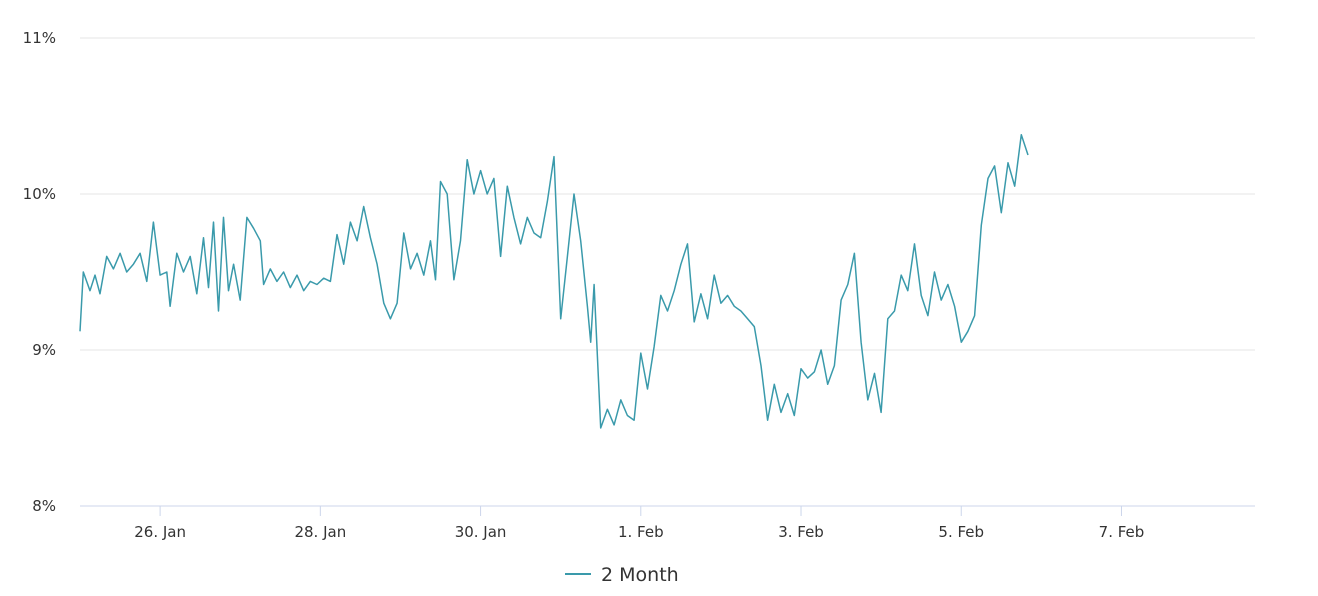 This screenshot has width=1318, height=596. What do you see at coordinates (667, 510) in the screenshot?
I see `x-axis` at bounding box center [667, 510].